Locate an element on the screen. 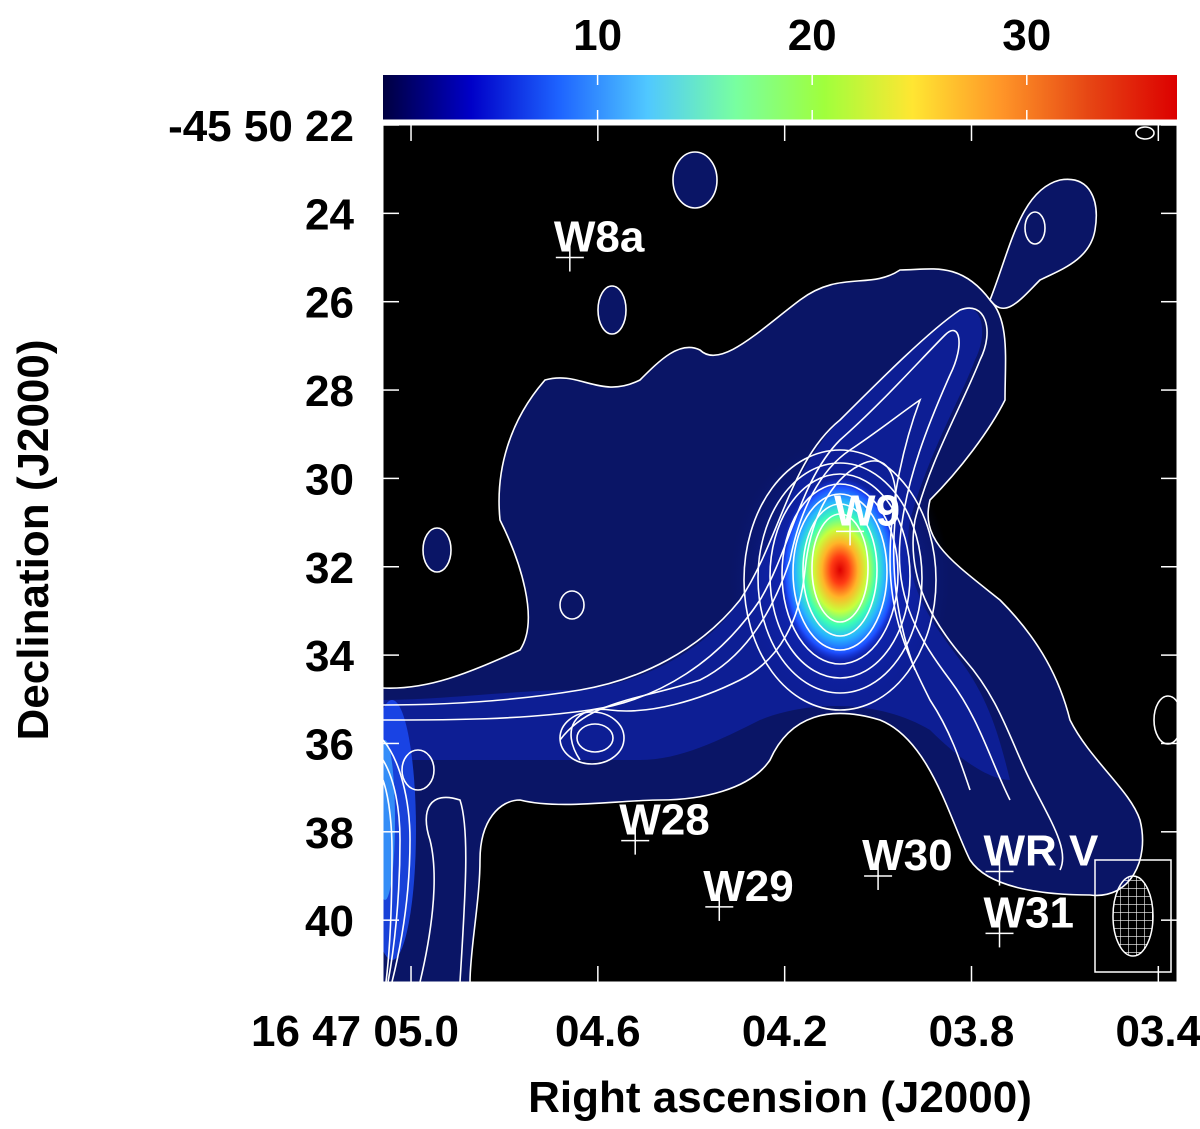 The height and width of the screenshot is (1129, 1200). beam-indicator is located at coordinates (1133, 916).